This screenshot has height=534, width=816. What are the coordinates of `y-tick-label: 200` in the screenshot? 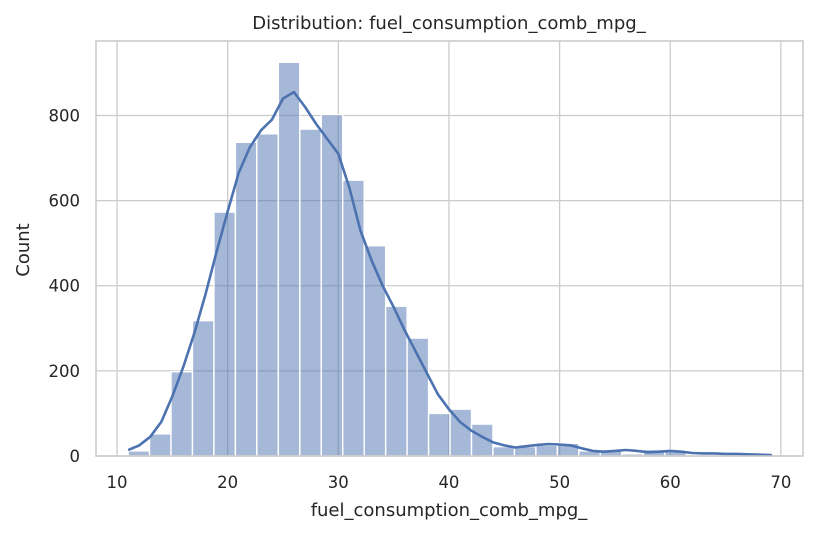 It's located at (65, 371).